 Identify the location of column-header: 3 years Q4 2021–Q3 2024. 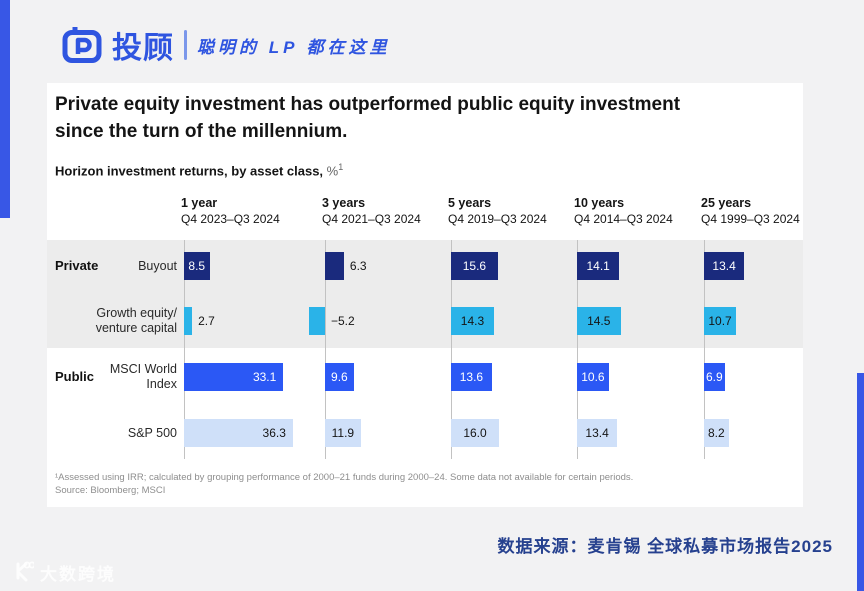
(371, 211).